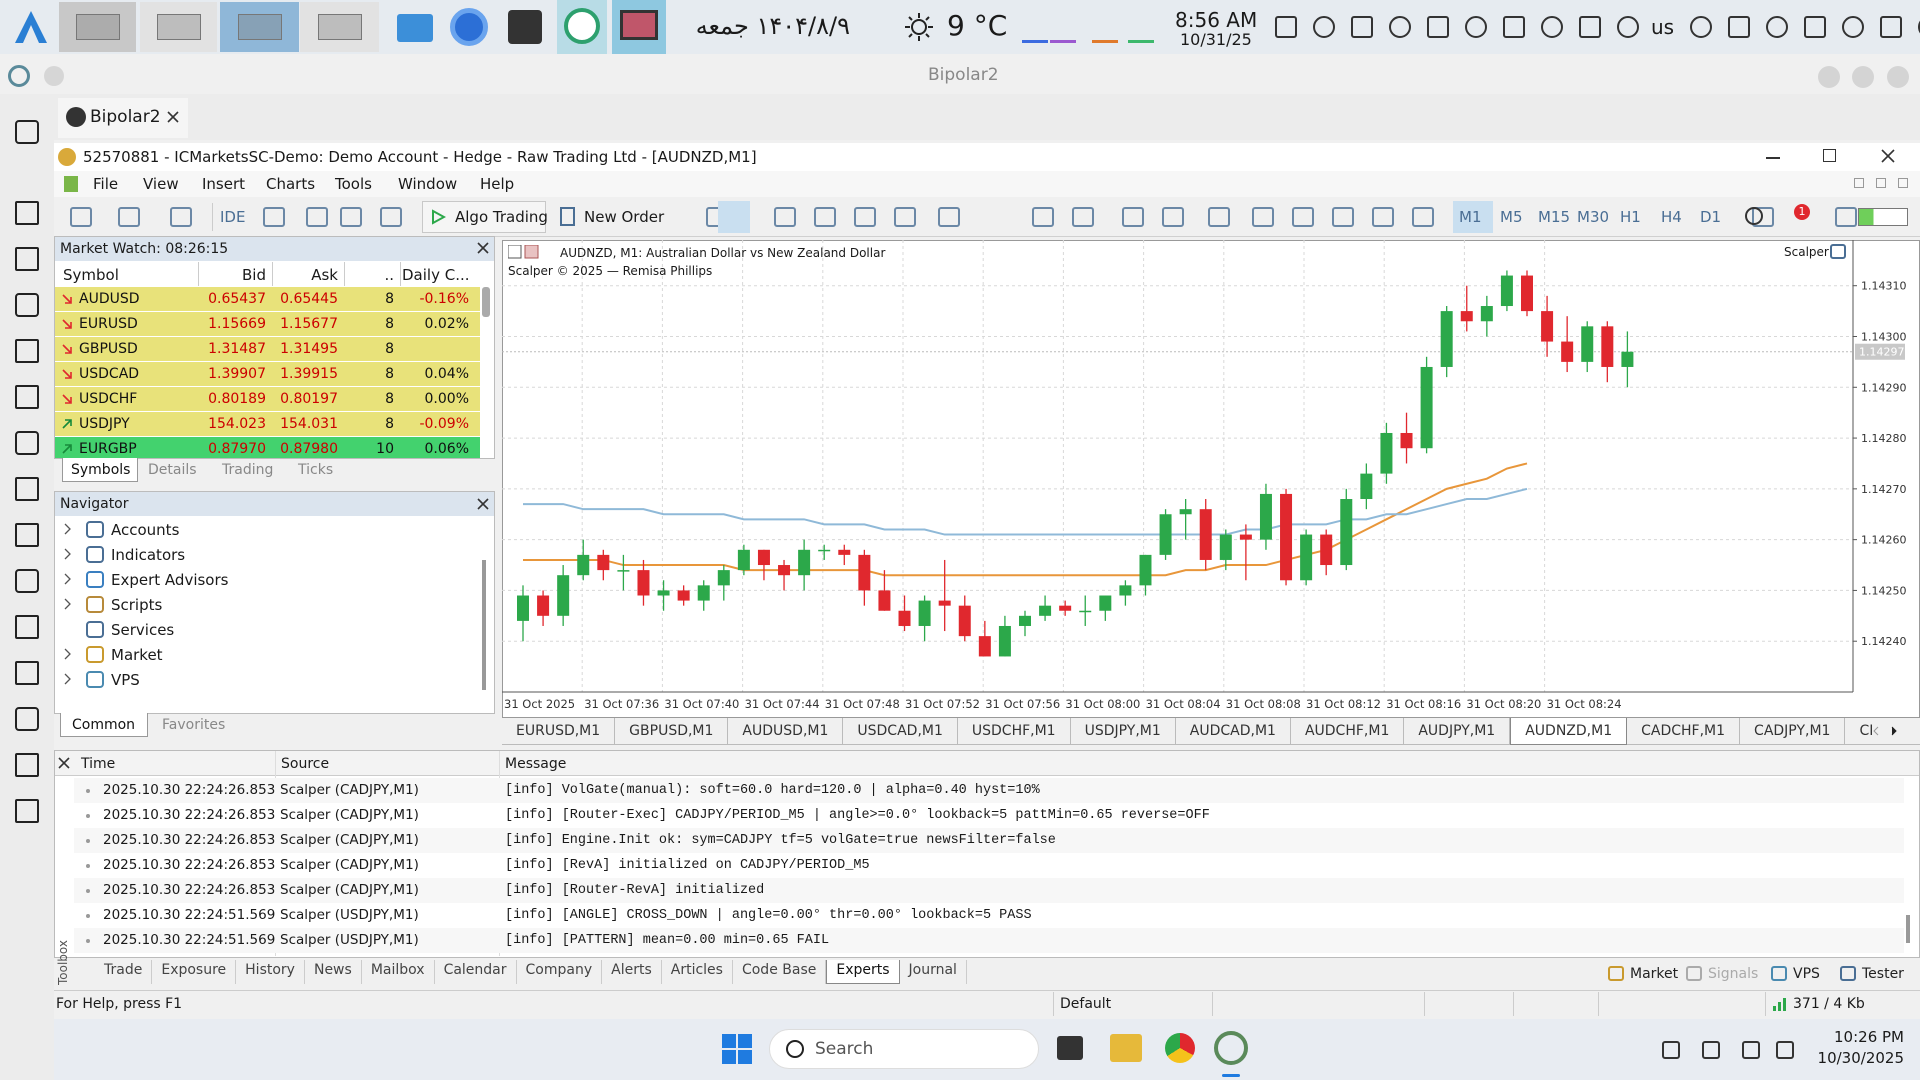 The width and height of the screenshot is (1920, 1080). Describe the element at coordinates (560, 972) in the screenshot. I see `toolbox-tab: Company` at that location.